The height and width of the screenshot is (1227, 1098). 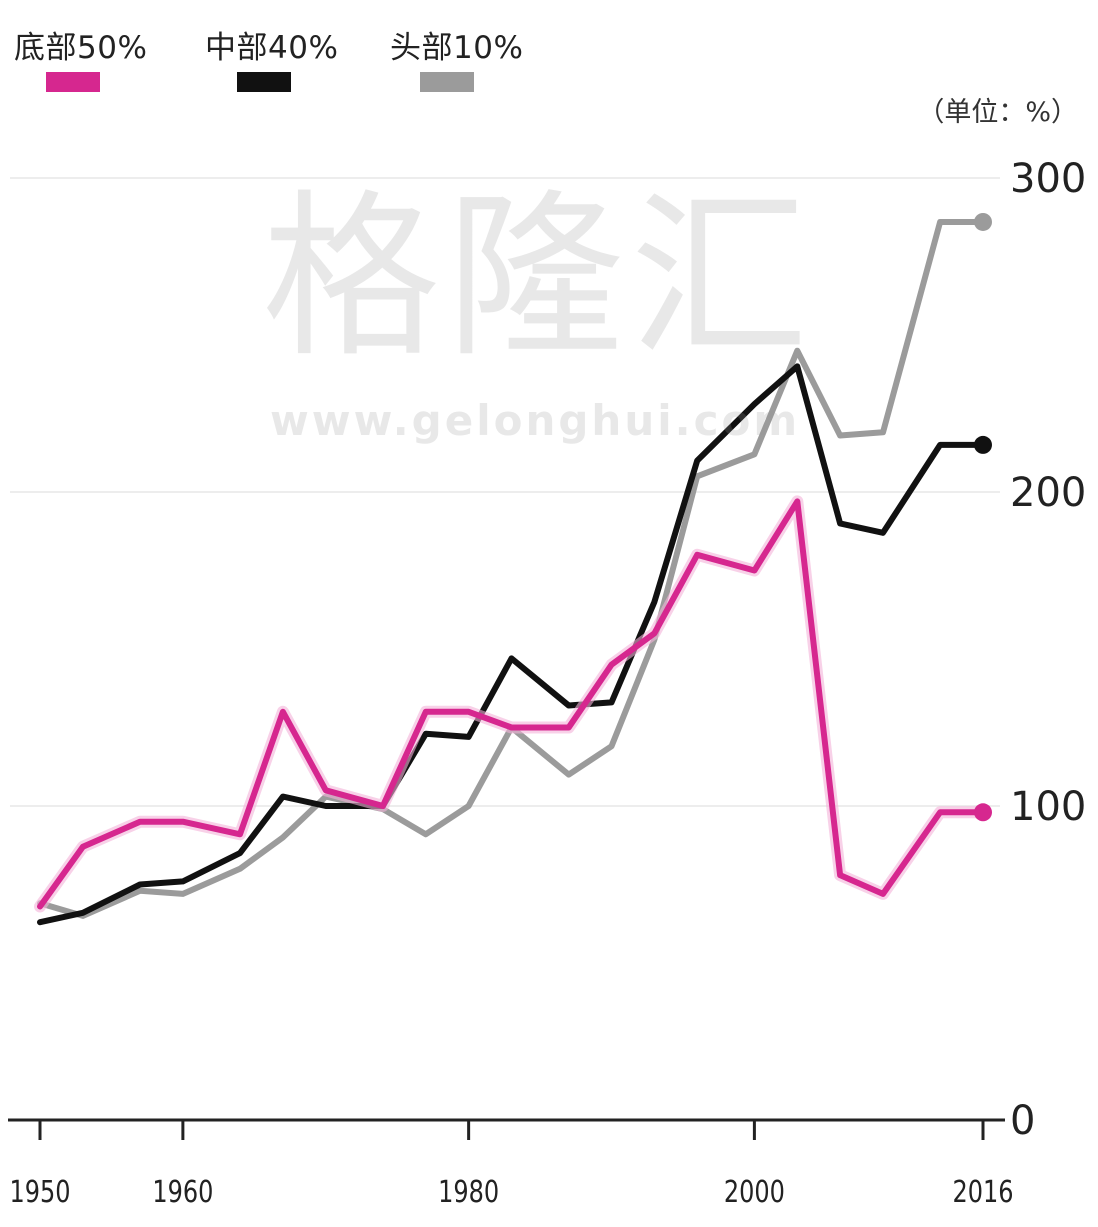 I want to click on legend-item-middle-40: 中部40%, so click(x=272, y=57).